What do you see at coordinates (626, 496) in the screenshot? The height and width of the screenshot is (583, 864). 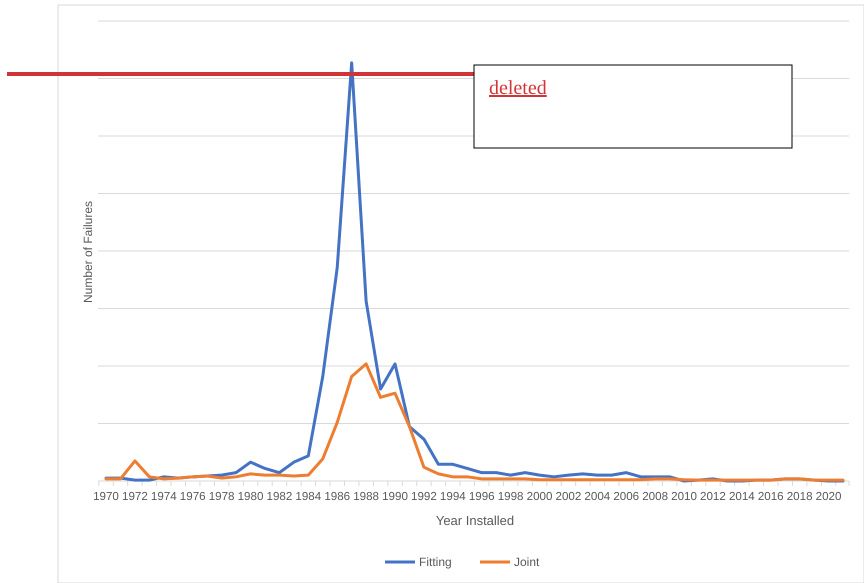 I see `x-tick-label: 2006` at bounding box center [626, 496].